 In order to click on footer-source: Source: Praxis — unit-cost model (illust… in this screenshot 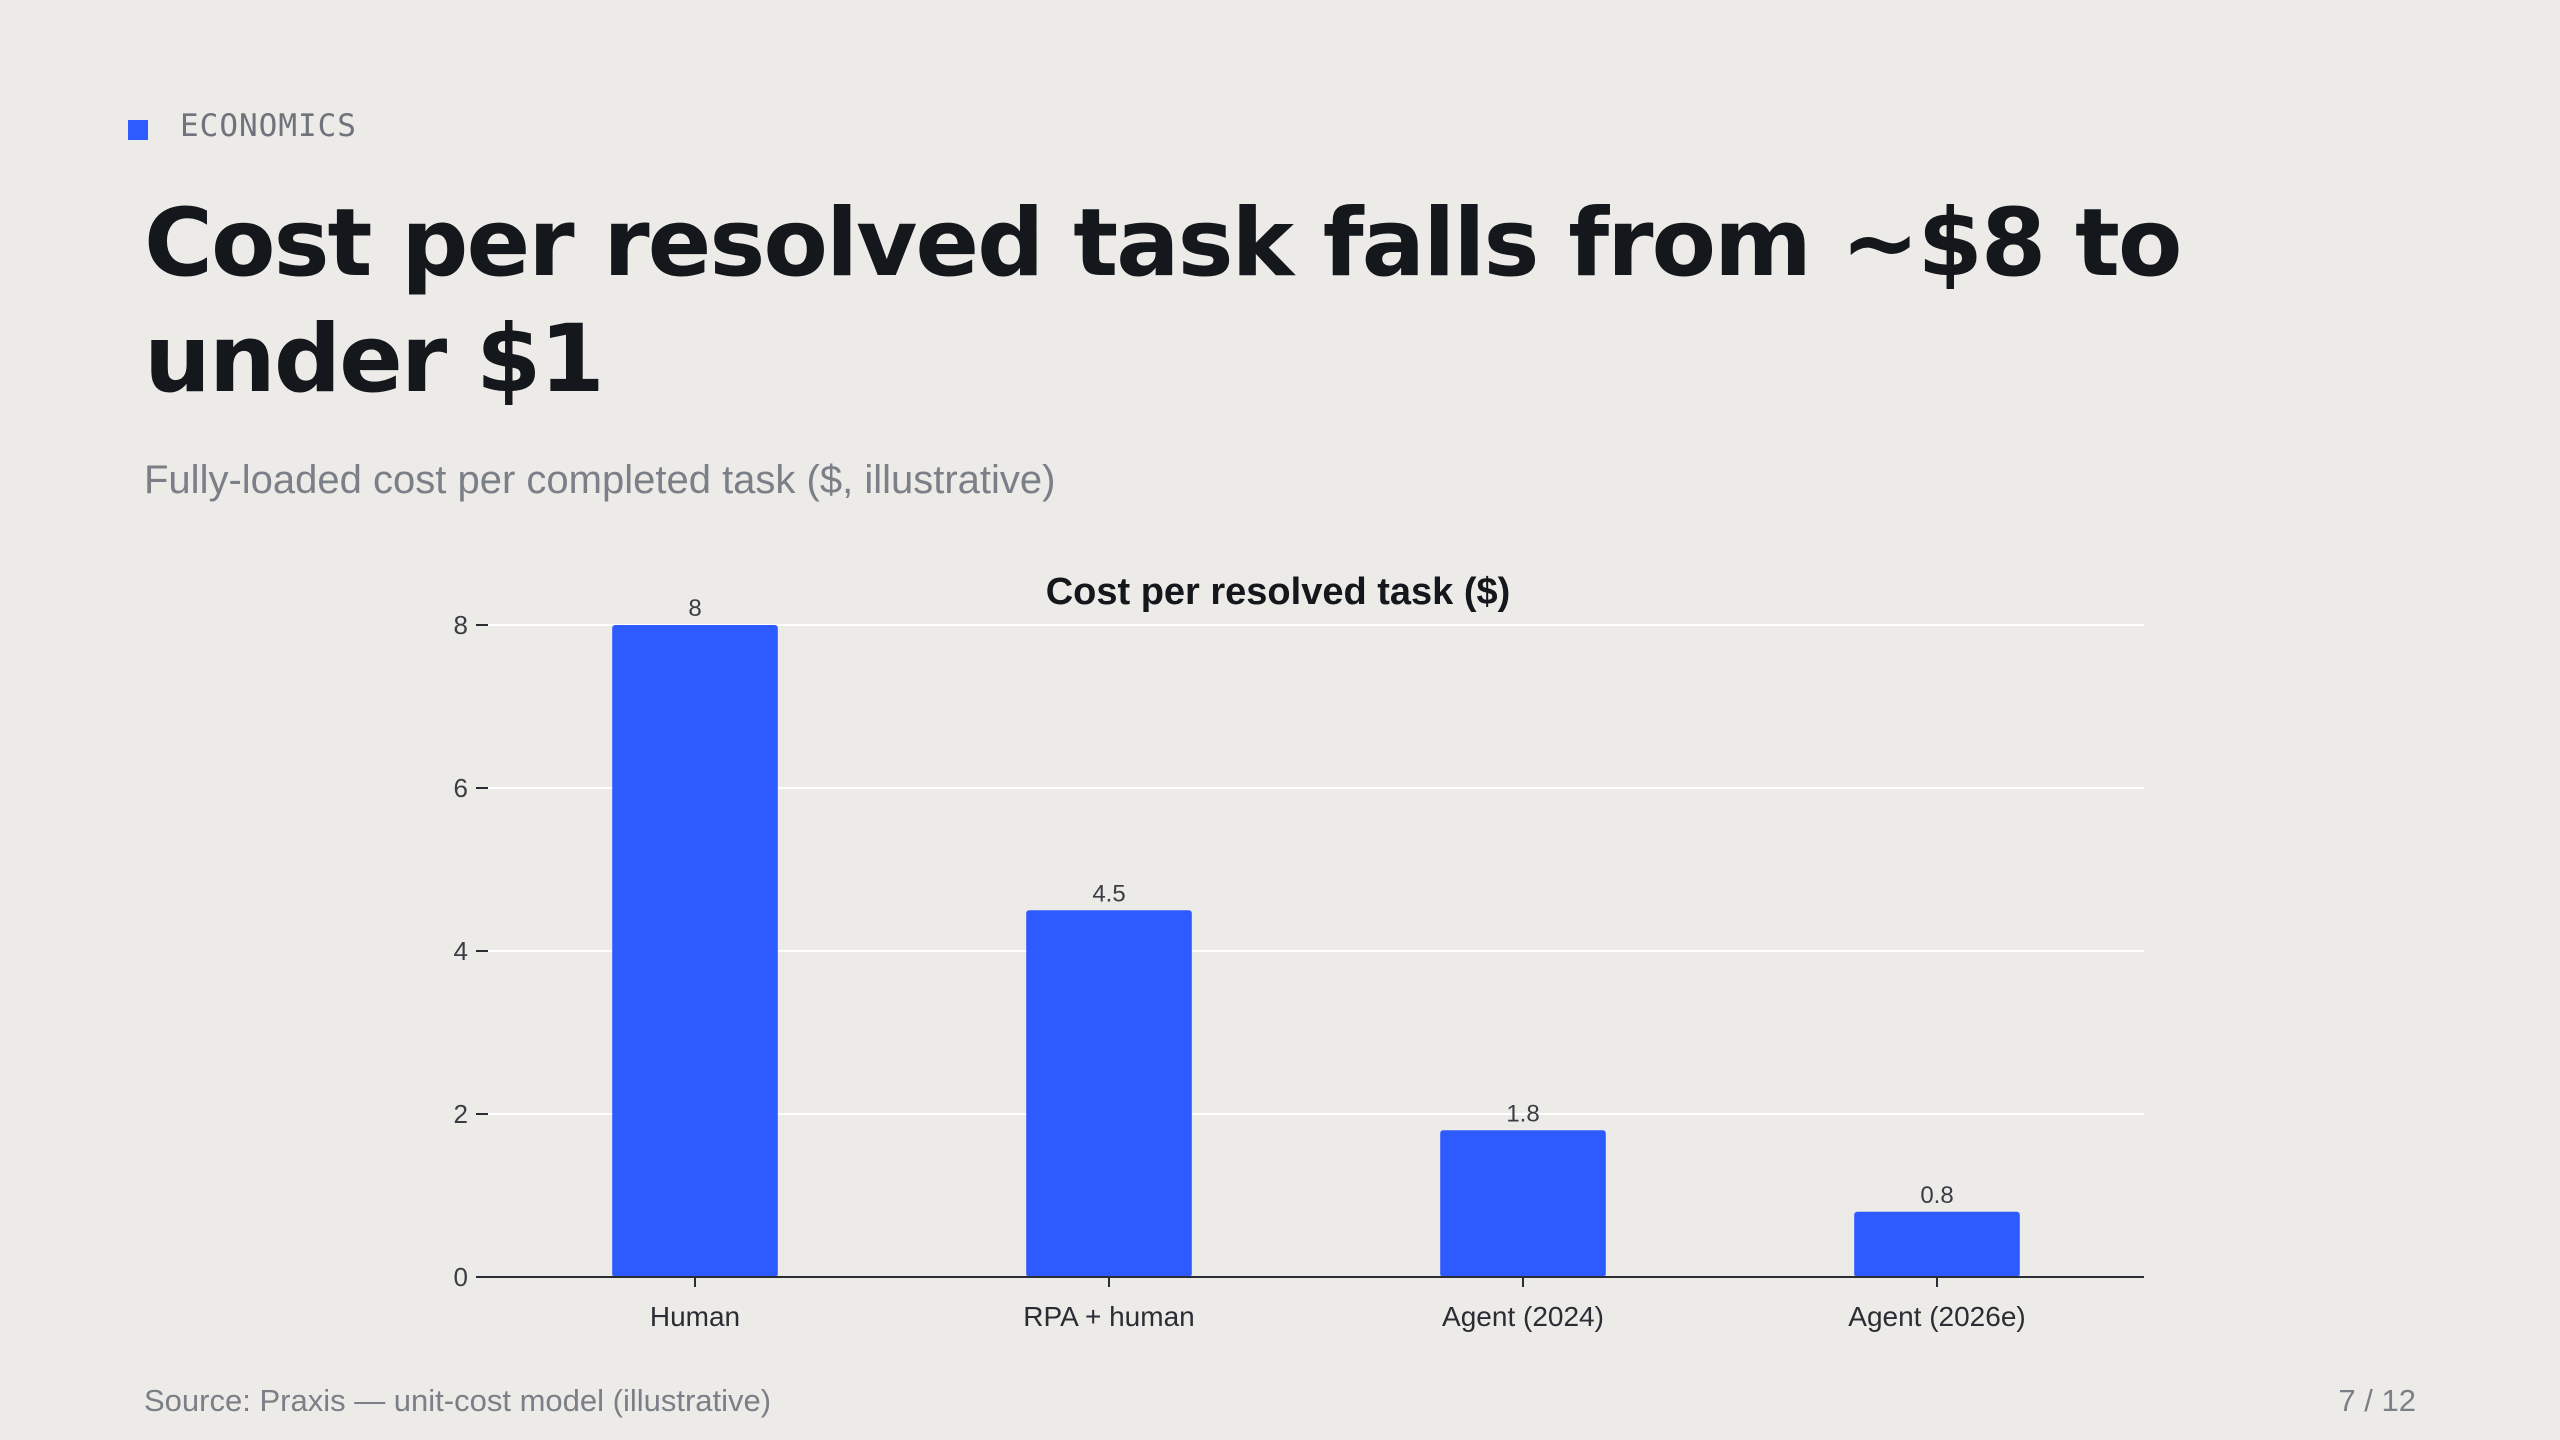, I will do `click(458, 1400)`.